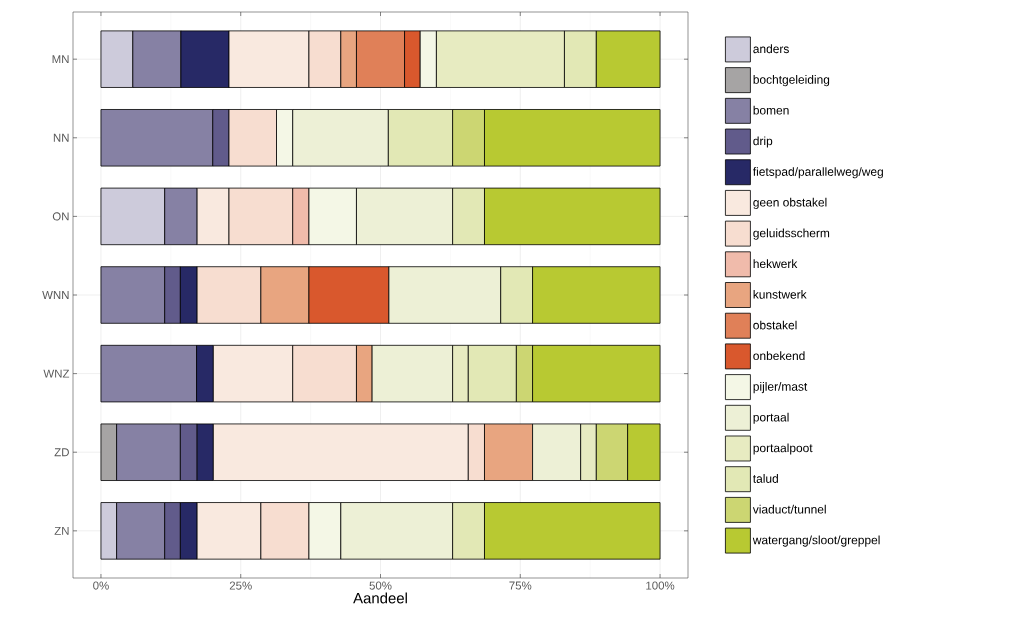 This screenshot has width=1016, height=637. Describe the element at coordinates (816, 541) in the screenshot. I see `legend-label: watergang/sloot/greppel` at that location.